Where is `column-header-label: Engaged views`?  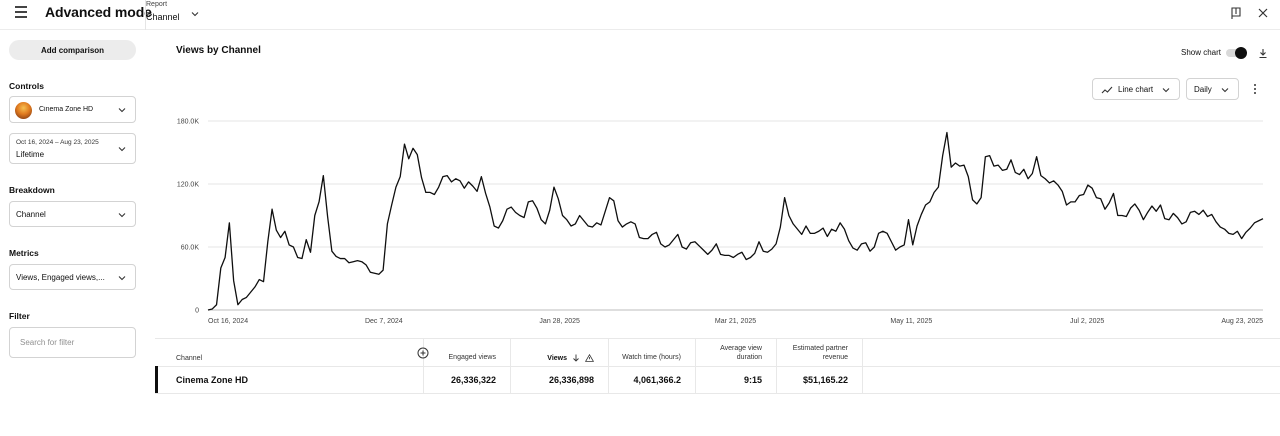
column-header-label: Engaged views is located at coordinates (472, 357).